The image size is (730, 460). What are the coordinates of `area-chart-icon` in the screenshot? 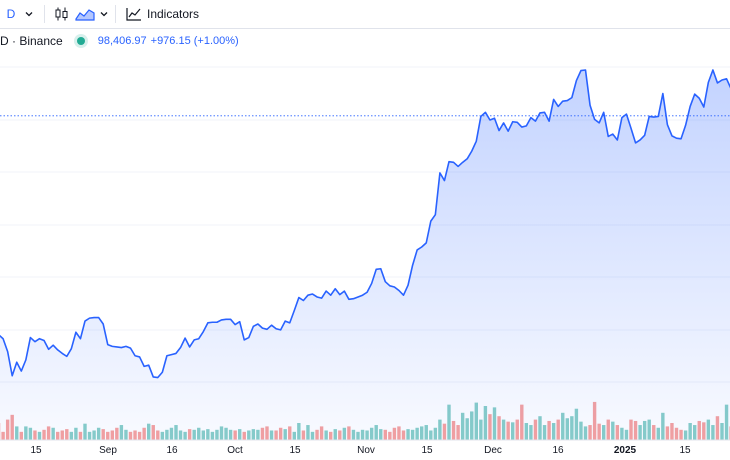 It's located at (85, 14).